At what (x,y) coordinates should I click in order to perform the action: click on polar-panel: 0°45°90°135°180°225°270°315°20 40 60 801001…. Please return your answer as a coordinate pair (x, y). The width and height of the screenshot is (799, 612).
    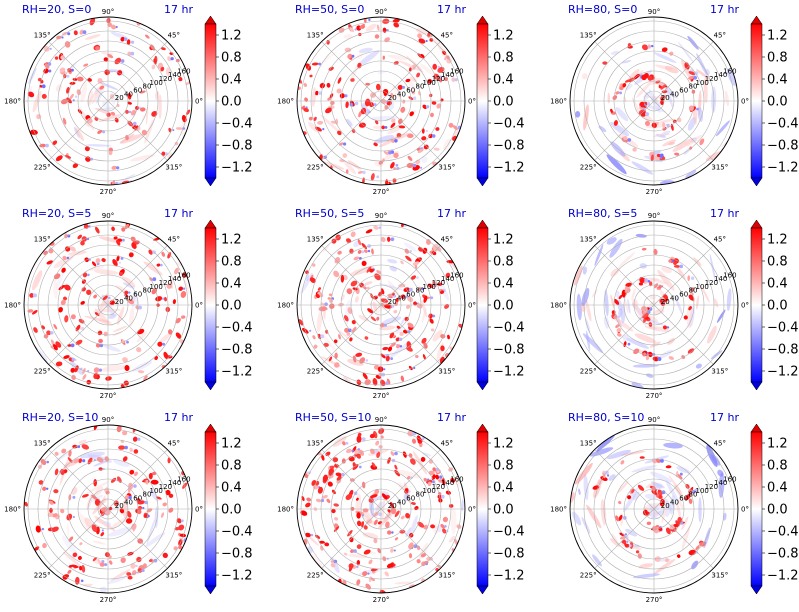
    Looking at the image, I should click on (128, 303).